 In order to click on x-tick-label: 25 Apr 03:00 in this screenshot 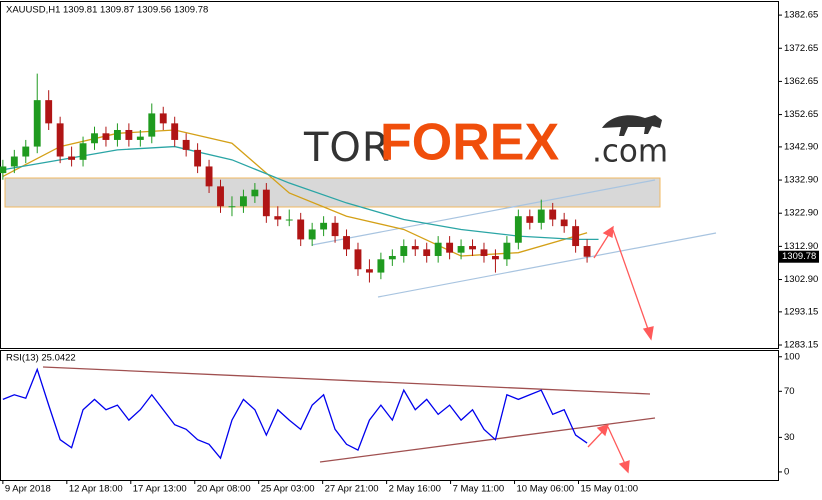, I will do `click(288, 489)`.